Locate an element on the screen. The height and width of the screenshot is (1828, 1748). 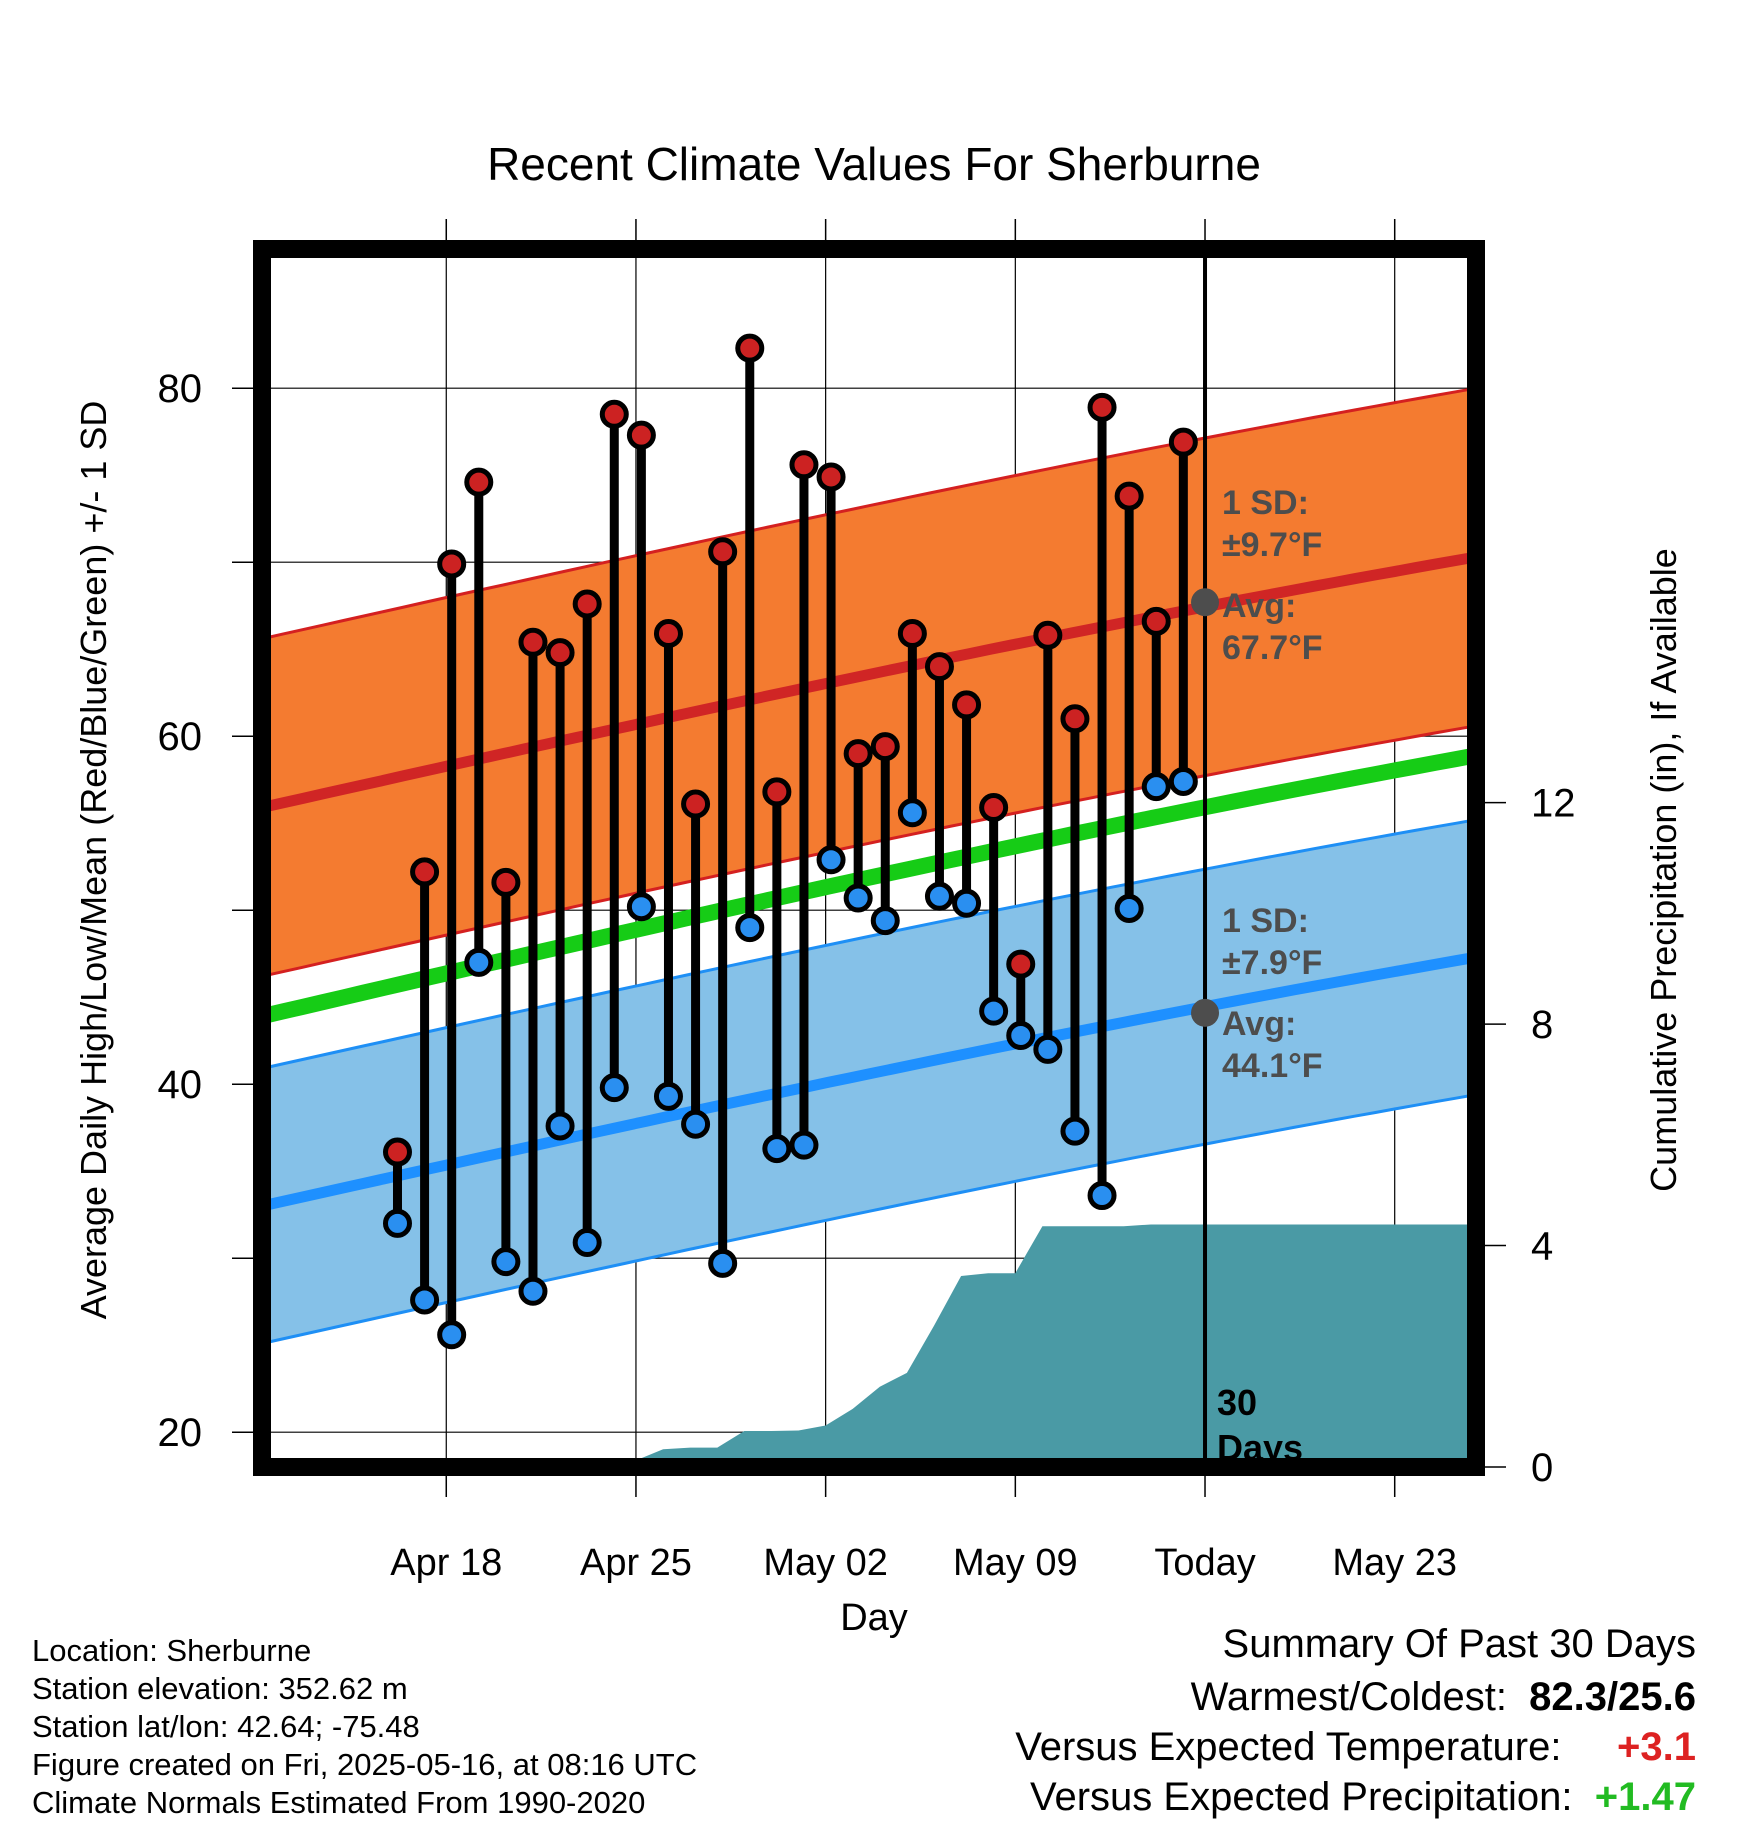
high-annotation-text-2: Avg: is located at coordinates (1259, 606).